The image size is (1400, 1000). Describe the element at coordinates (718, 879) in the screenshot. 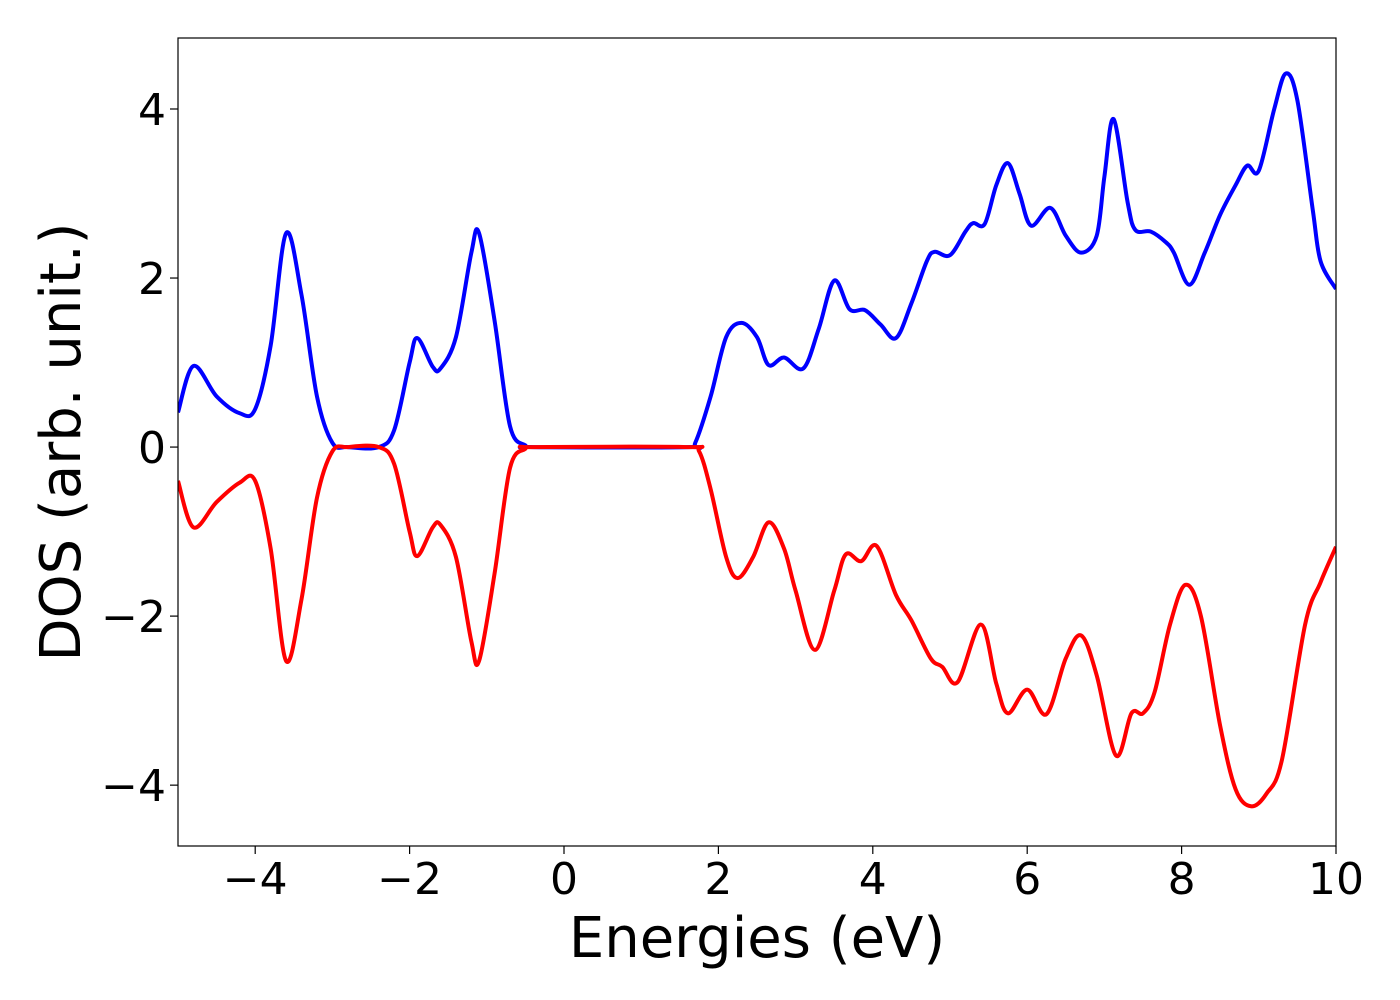

I see `x-tick-label: 2` at that location.